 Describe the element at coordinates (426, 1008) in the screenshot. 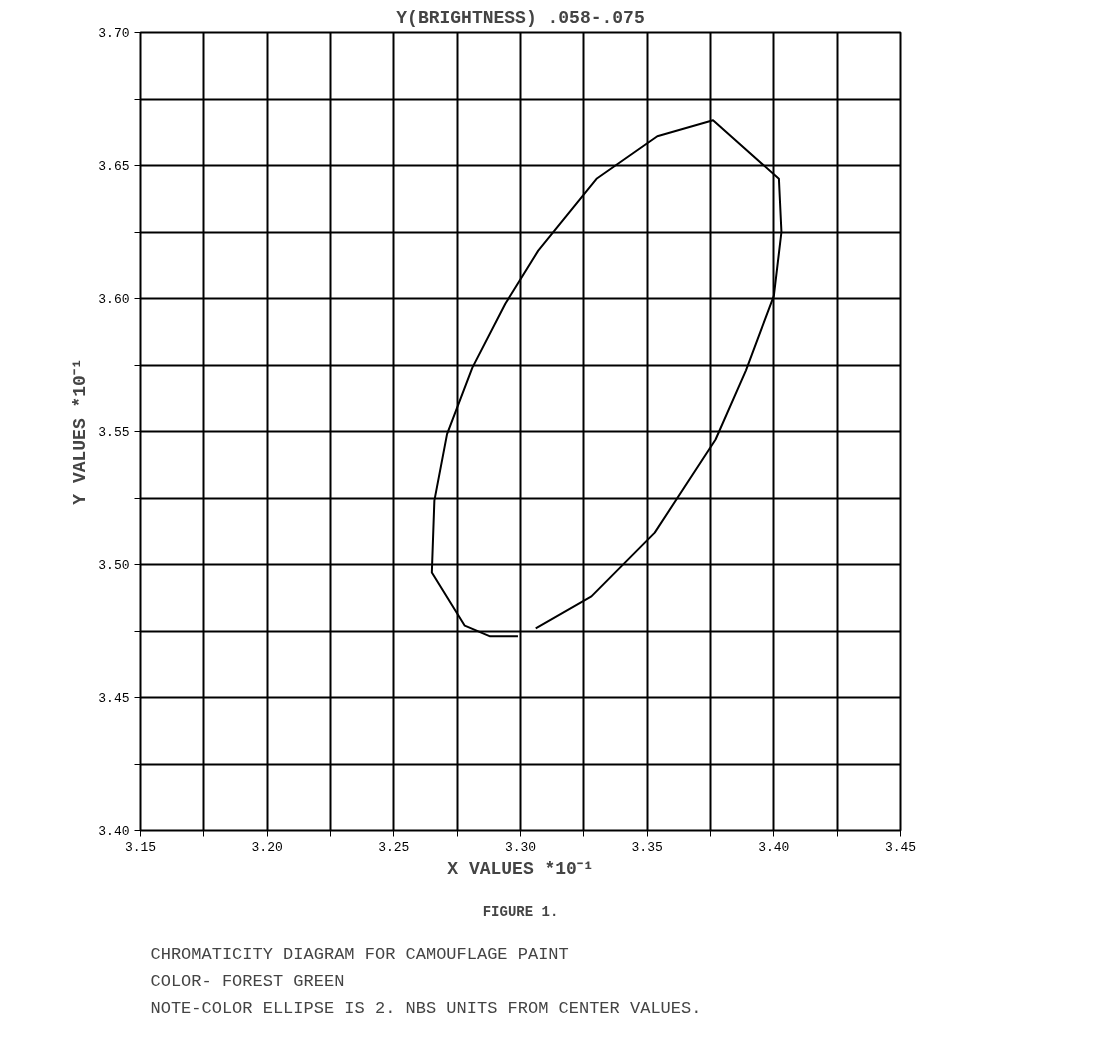

I see `text: NOTE-COLOR ELLIPSE IS 2. NBS UNITS FROM CENTER VALUES.` at that location.